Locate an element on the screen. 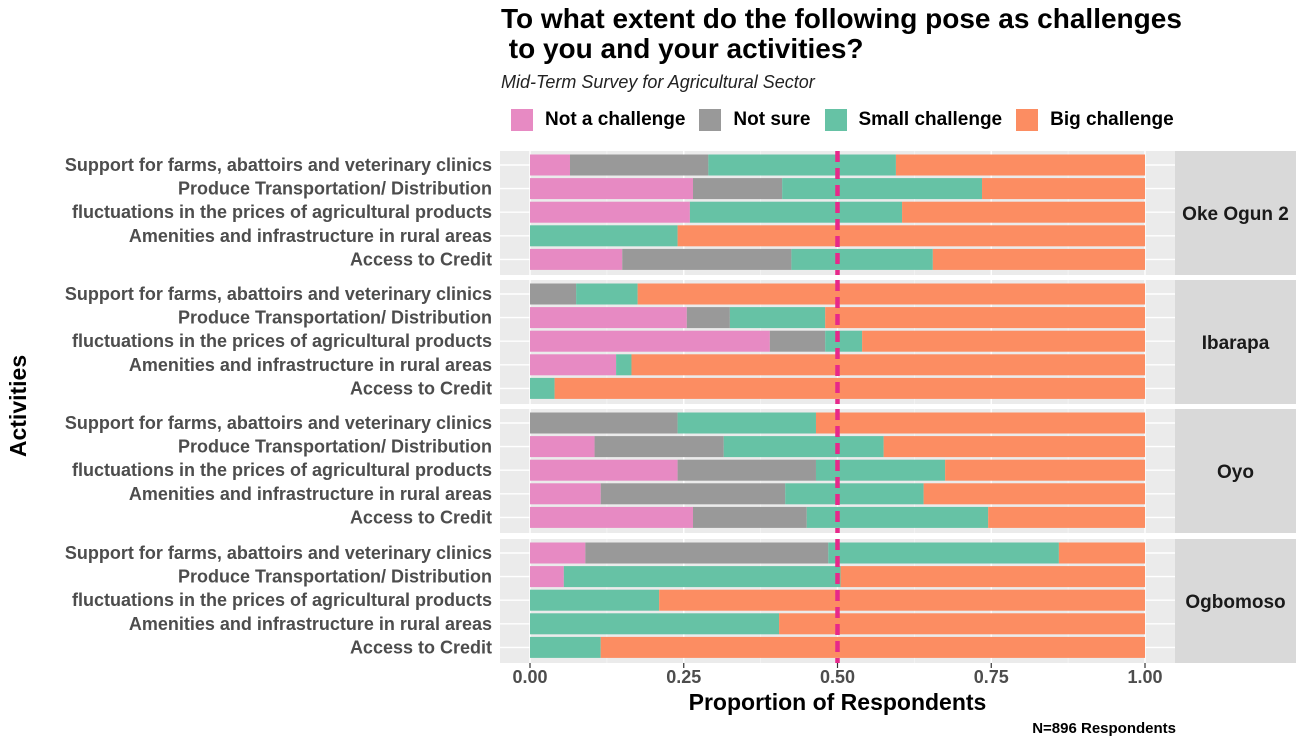 The width and height of the screenshot is (1304, 745). facet-strip-oyo is located at coordinates (1235, 471).